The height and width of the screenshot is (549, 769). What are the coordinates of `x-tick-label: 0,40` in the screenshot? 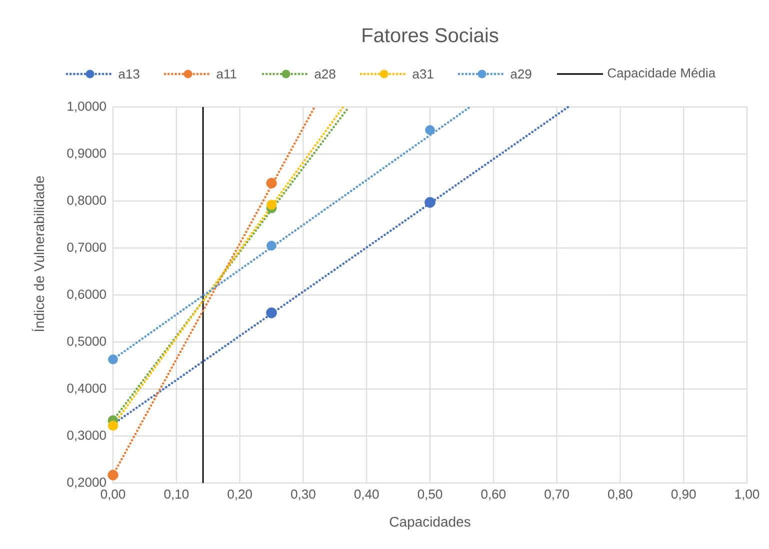 It's located at (366, 495).